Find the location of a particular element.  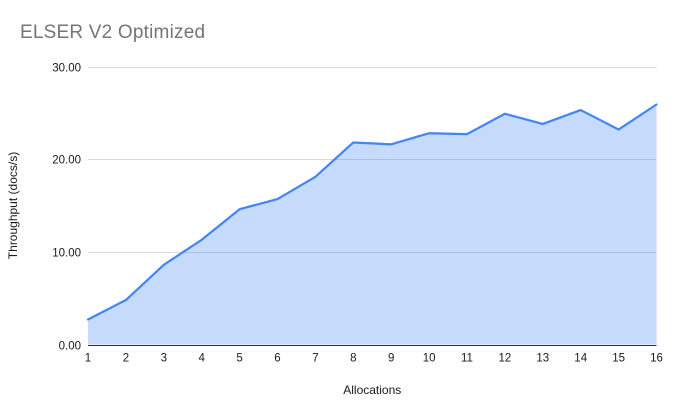

y-axis-title: Throughput (docs/s) is located at coordinates (13, 205).